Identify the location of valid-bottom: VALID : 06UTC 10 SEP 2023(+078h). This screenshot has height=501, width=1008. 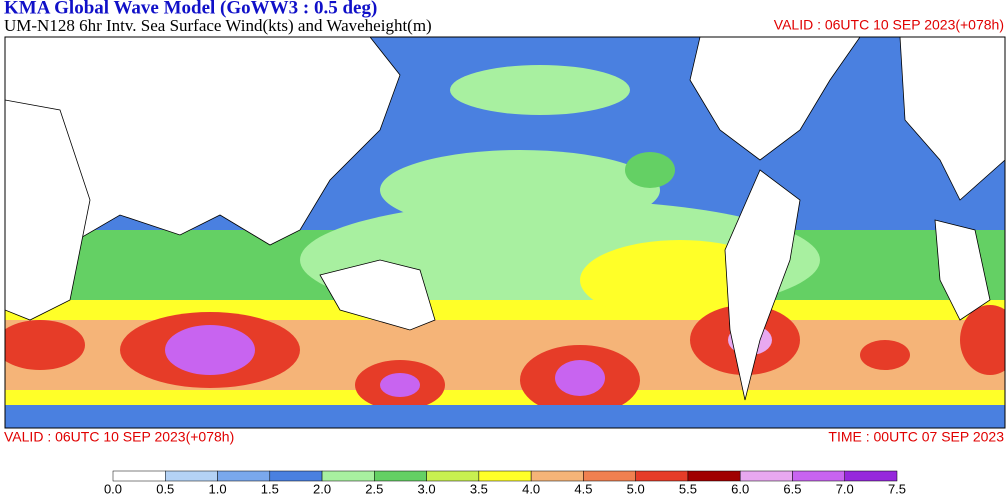
(119, 437).